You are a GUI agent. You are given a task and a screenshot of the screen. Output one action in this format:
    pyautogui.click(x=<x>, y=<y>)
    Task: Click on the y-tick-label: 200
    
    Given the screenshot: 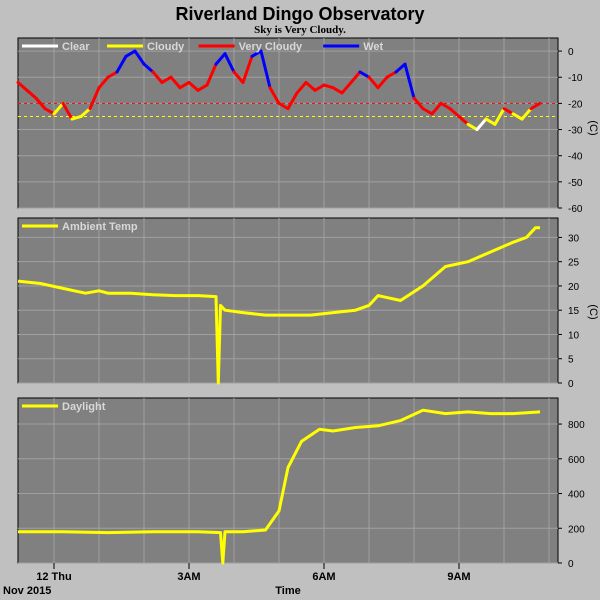 What is the action you would take?
    pyautogui.click(x=576, y=529)
    